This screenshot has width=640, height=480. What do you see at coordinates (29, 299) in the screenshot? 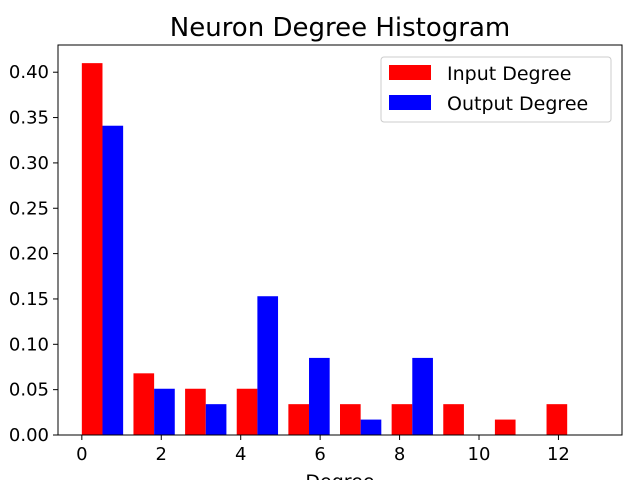
I see `y-tick-label: 0.15` at bounding box center [29, 299].